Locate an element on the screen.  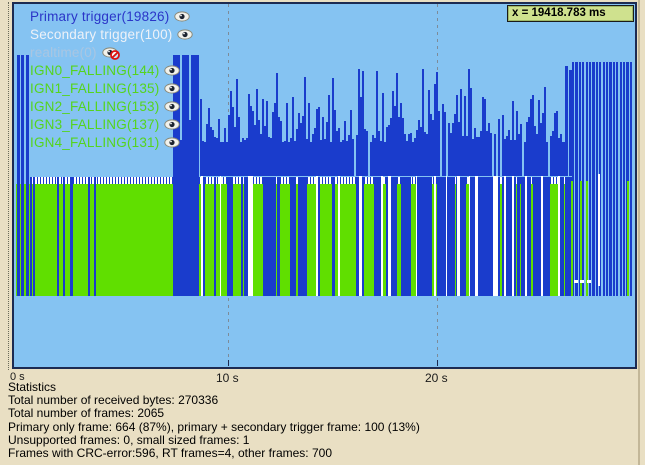
legend-item-secondary-trigger: Secondary trigger(100) is located at coordinates (112, 34).